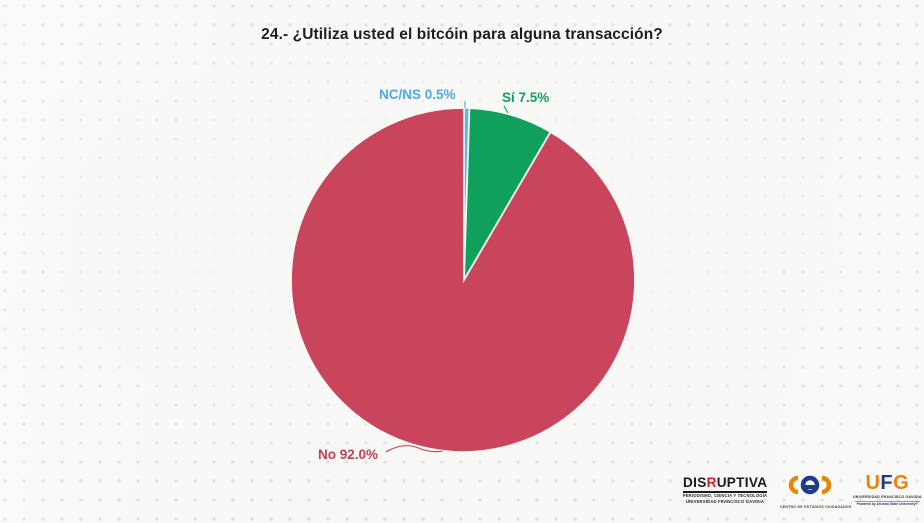 Image resolution: width=924 pixels, height=523 pixels. I want to click on disruptiva-word-accent-r: R, so click(711, 482).